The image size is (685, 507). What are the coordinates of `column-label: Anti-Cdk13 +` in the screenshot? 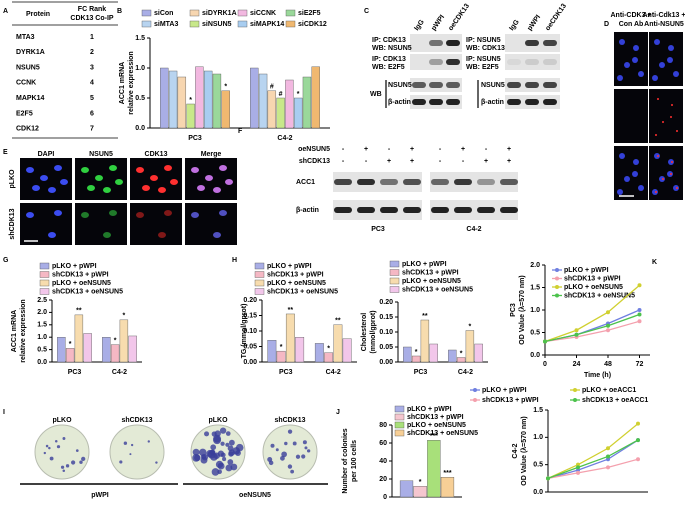 It's located at (664, 15).